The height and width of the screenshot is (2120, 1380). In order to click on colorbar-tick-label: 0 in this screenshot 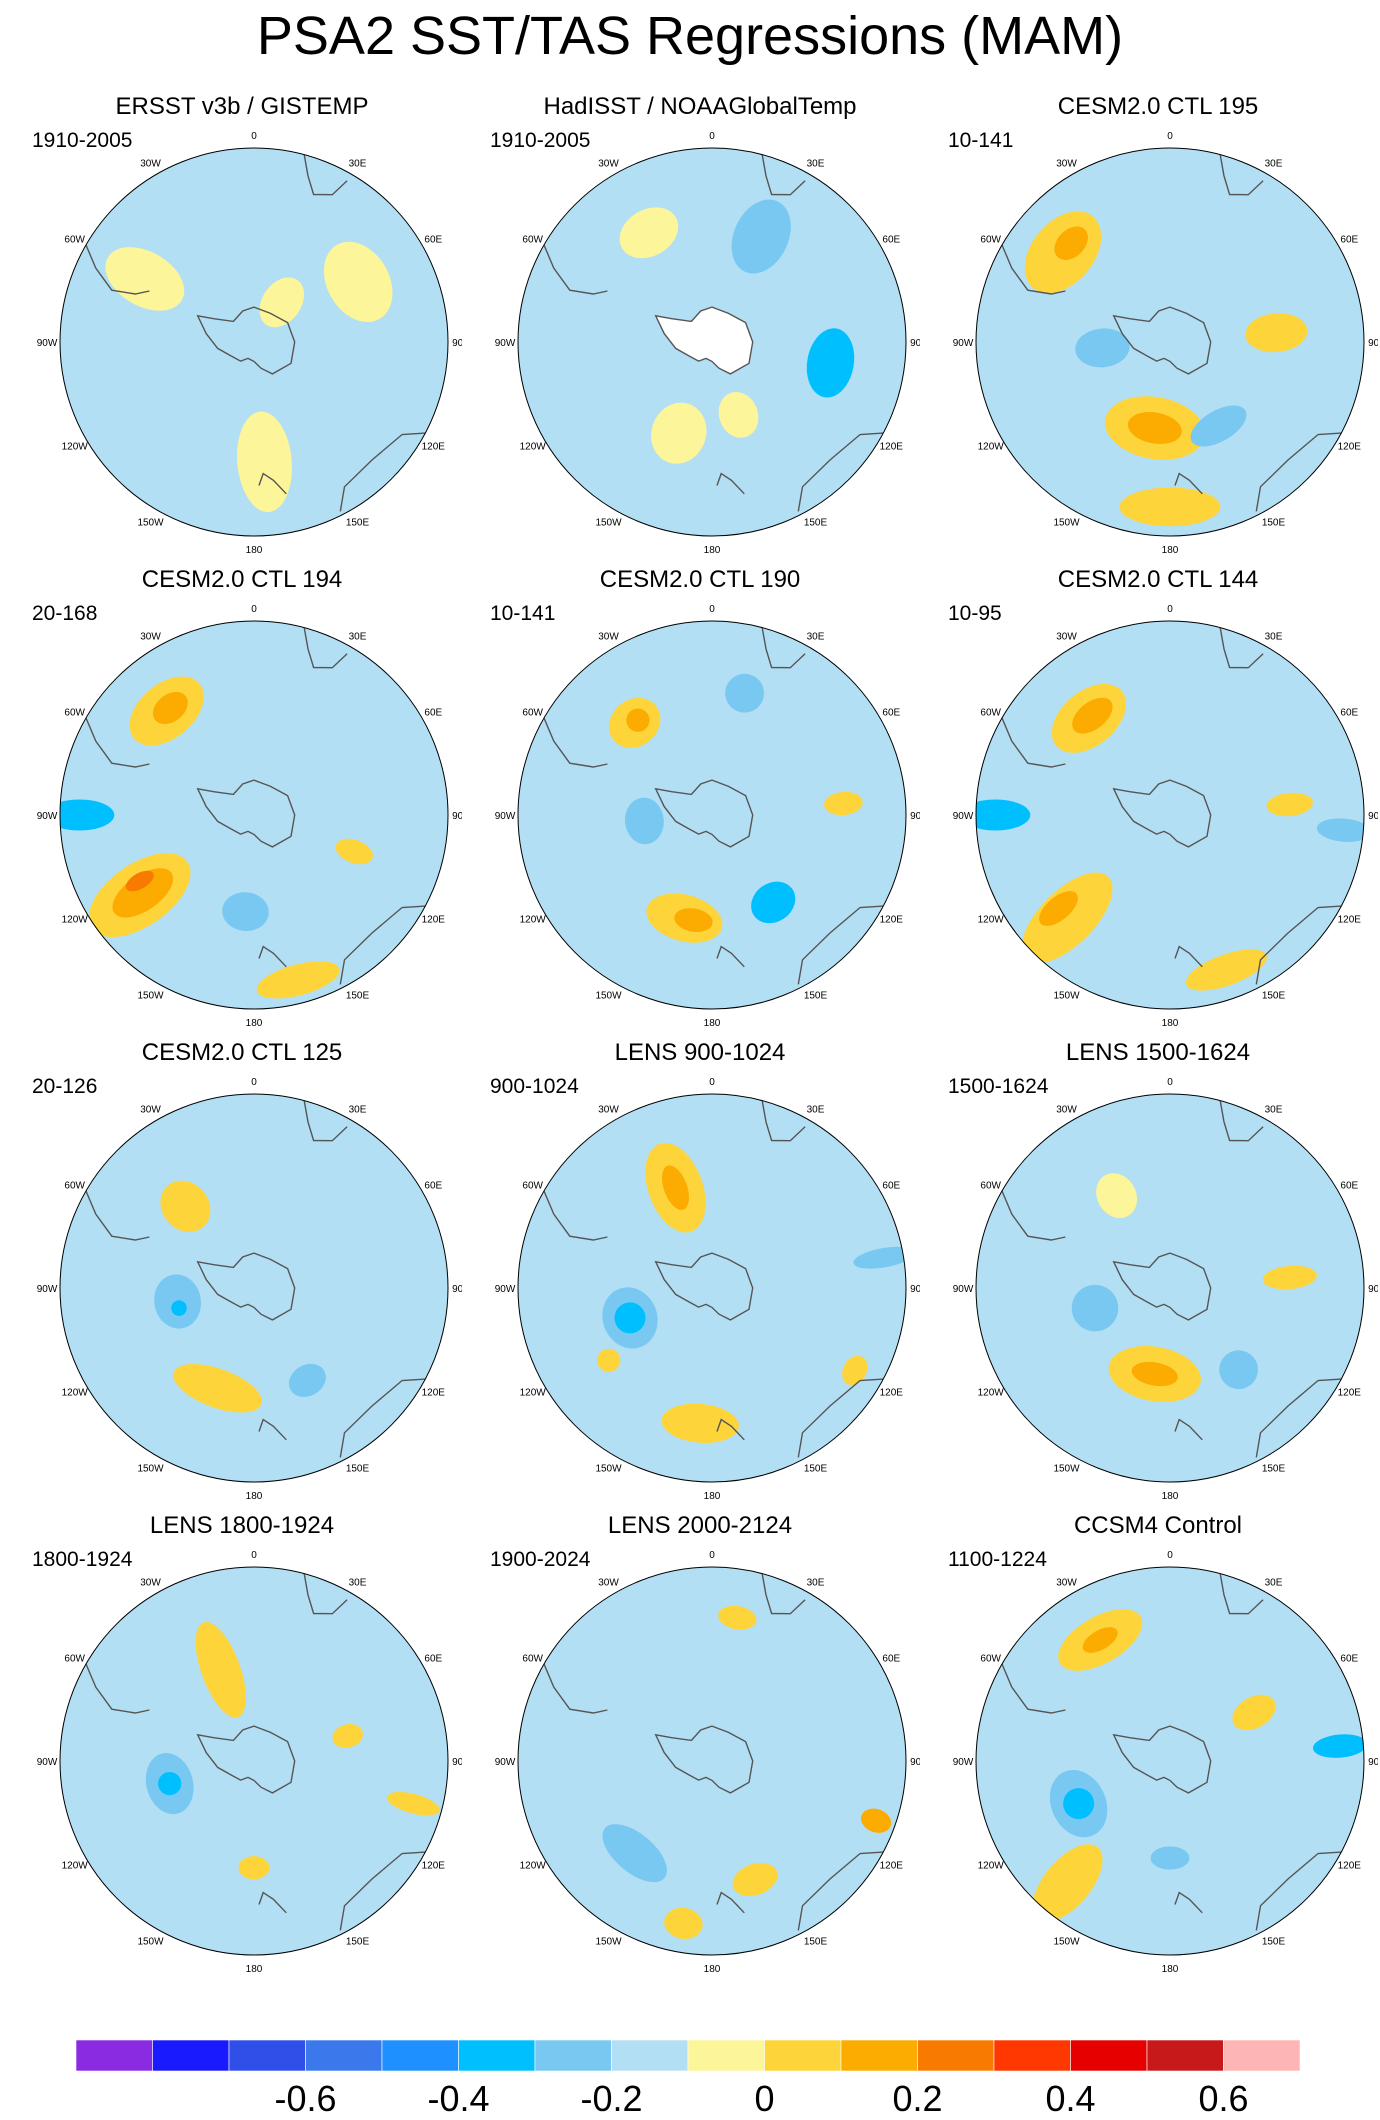, I will do `click(764, 2098)`.